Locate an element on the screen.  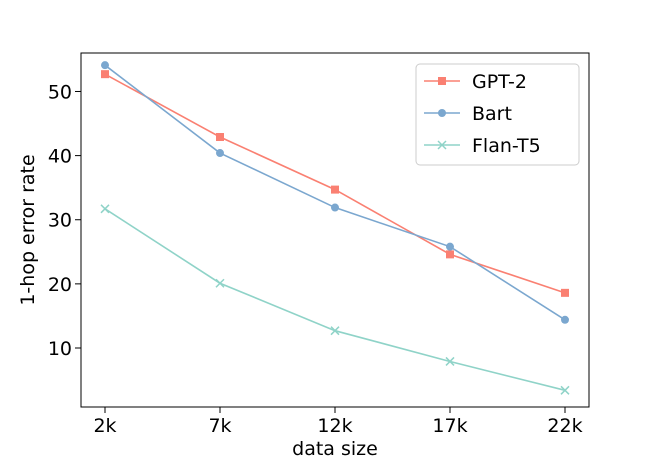
legend-box is located at coordinates (497, 114).